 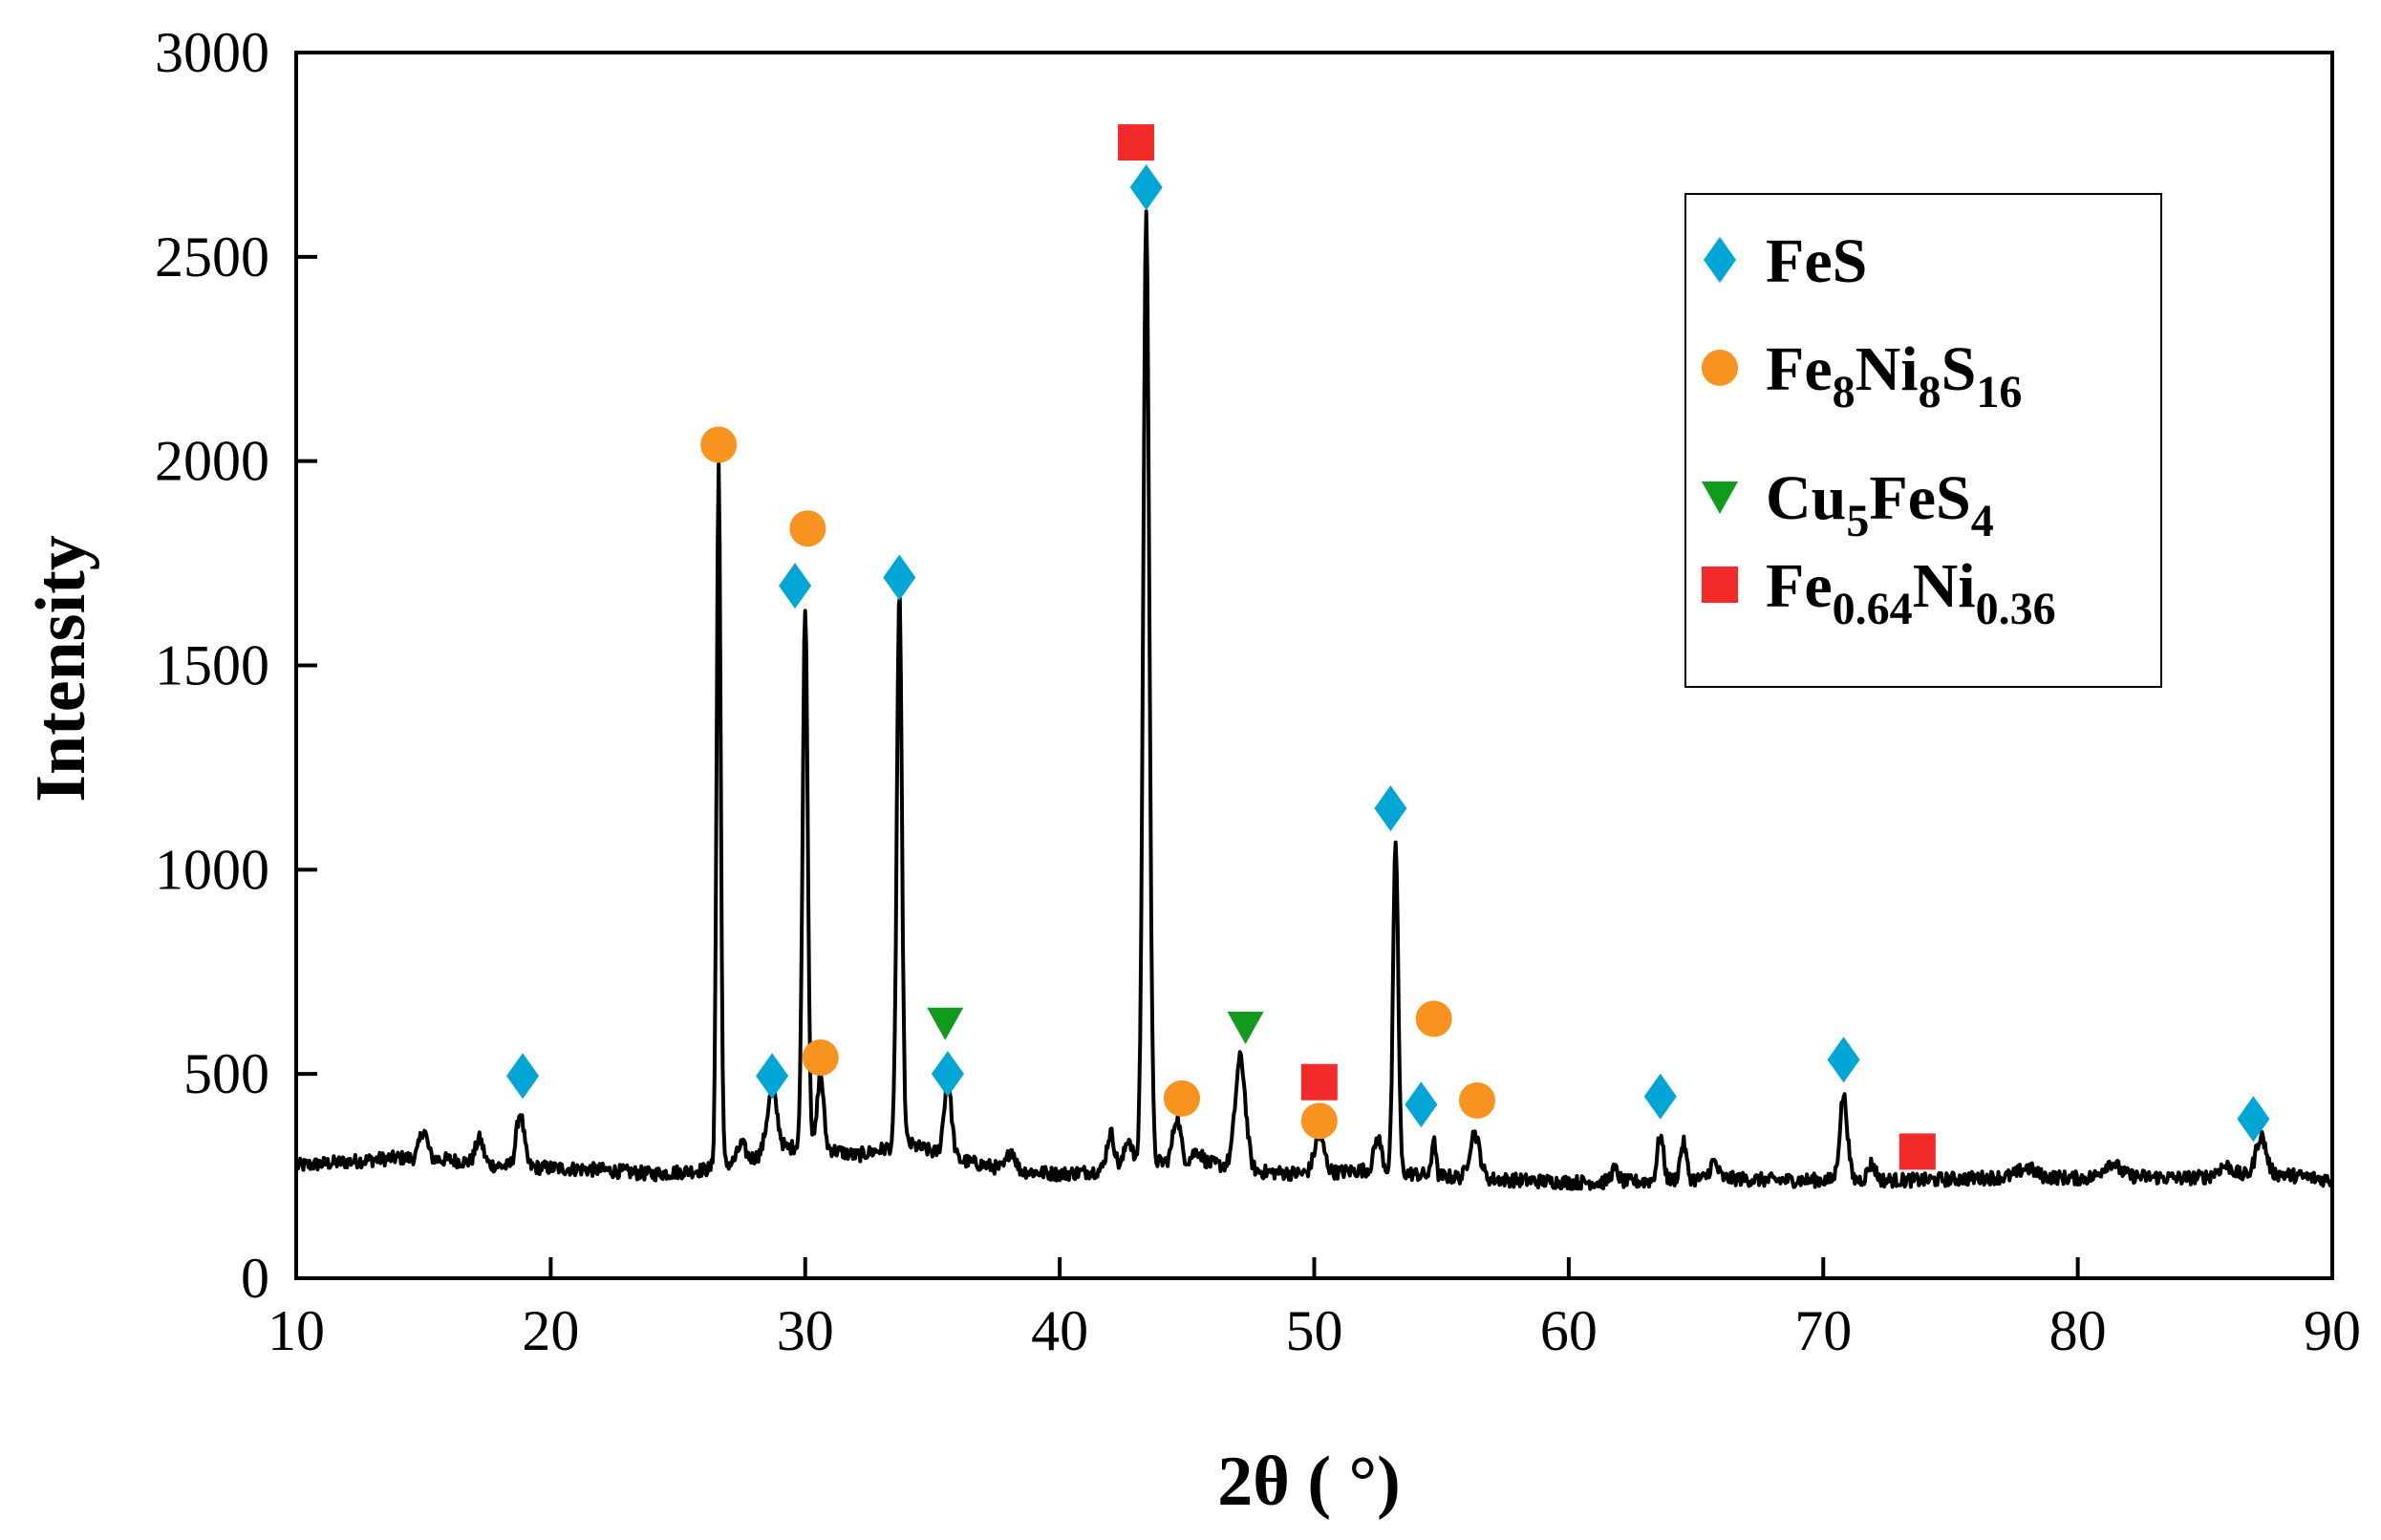 What do you see at coordinates (2078, 1330) in the screenshot?
I see `x-tick-label: 80` at bounding box center [2078, 1330].